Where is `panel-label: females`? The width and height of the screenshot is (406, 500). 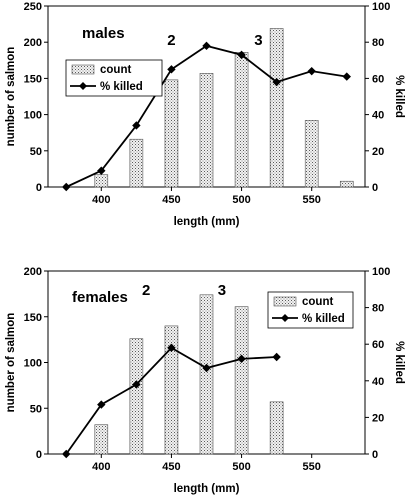
panel-label: females is located at coordinates (100, 297).